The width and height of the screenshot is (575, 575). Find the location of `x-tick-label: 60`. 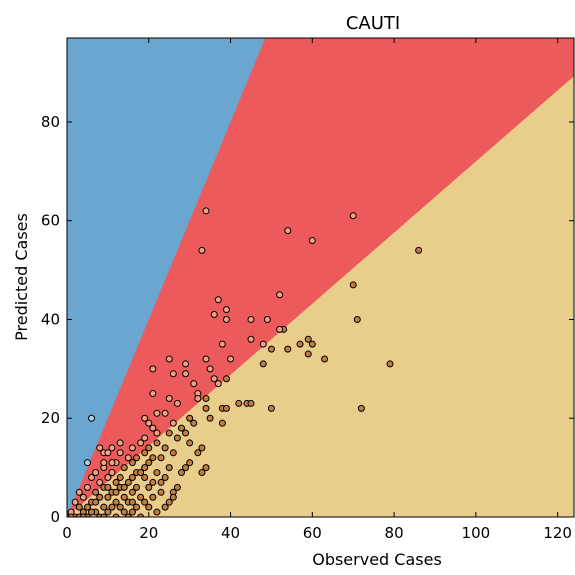

x-tick-label: 60 is located at coordinates (312, 533).